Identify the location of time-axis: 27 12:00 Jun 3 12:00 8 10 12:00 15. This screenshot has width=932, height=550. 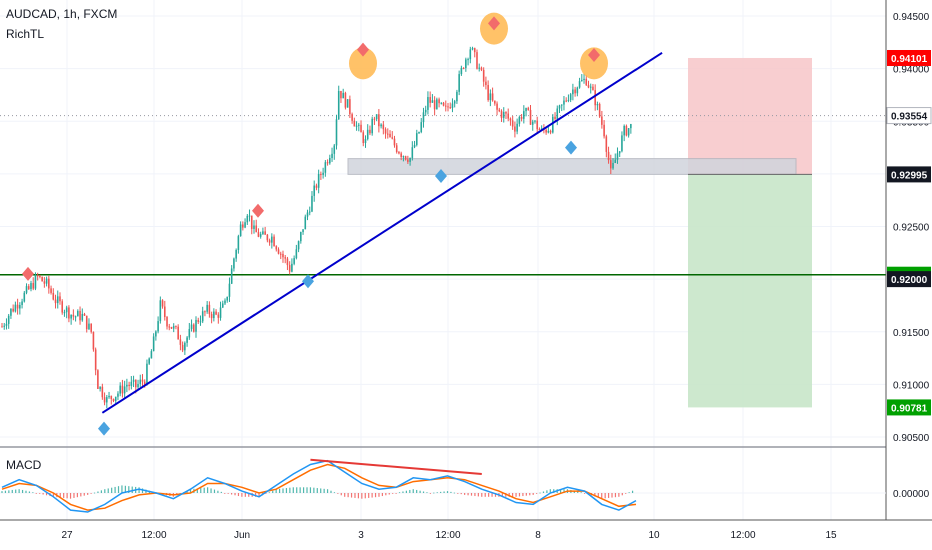
(449, 535).